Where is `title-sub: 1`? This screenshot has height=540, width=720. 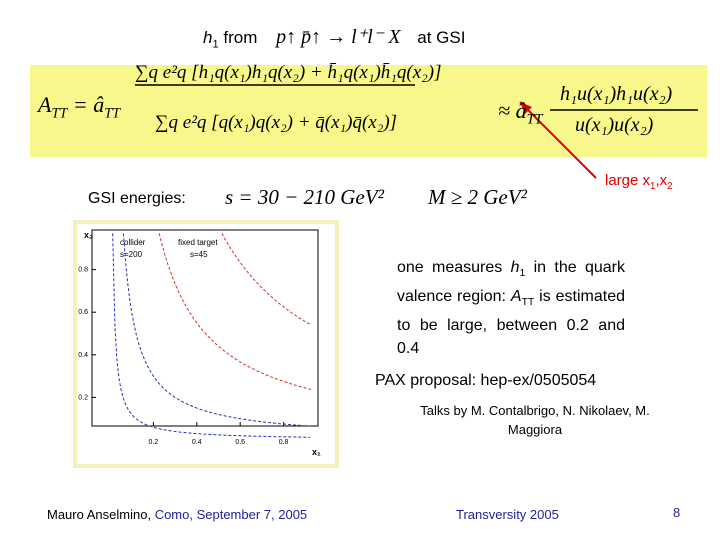 title-sub: 1 is located at coordinates (215, 44).